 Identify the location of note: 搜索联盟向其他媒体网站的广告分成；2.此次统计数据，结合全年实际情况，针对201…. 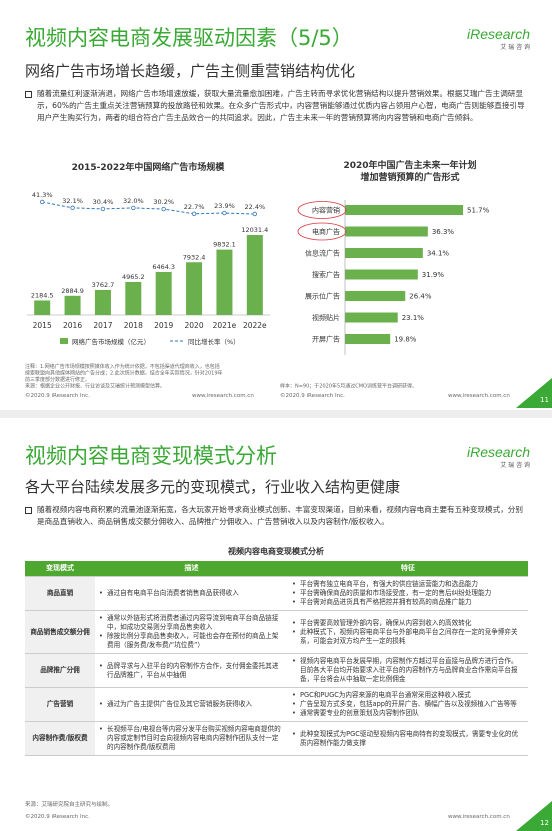
(124, 373).